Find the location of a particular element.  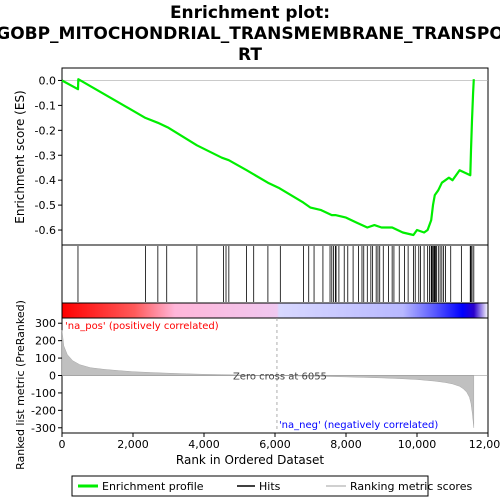

chart-title-line3: RT is located at coordinates (250, 55).